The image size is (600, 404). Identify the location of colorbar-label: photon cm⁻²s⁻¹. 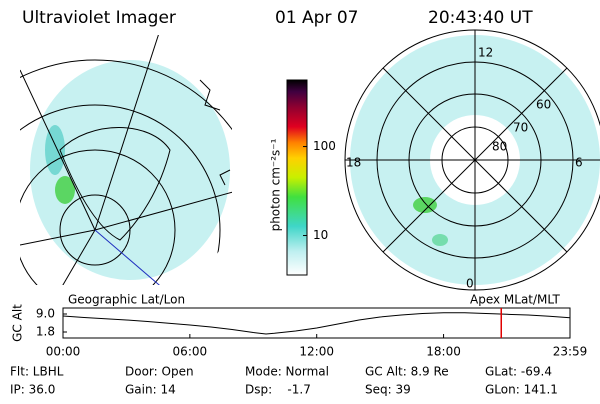
(276, 184).